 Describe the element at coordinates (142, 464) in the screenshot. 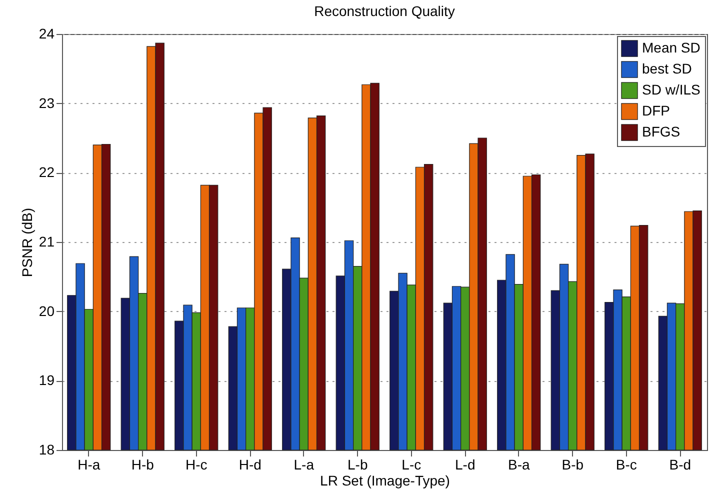

I see `x-tick-label: H-b` at that location.